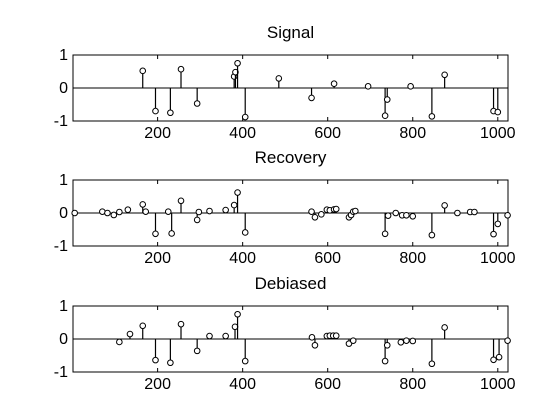  I want to click on subplot-title: Signal, so click(290, 32).